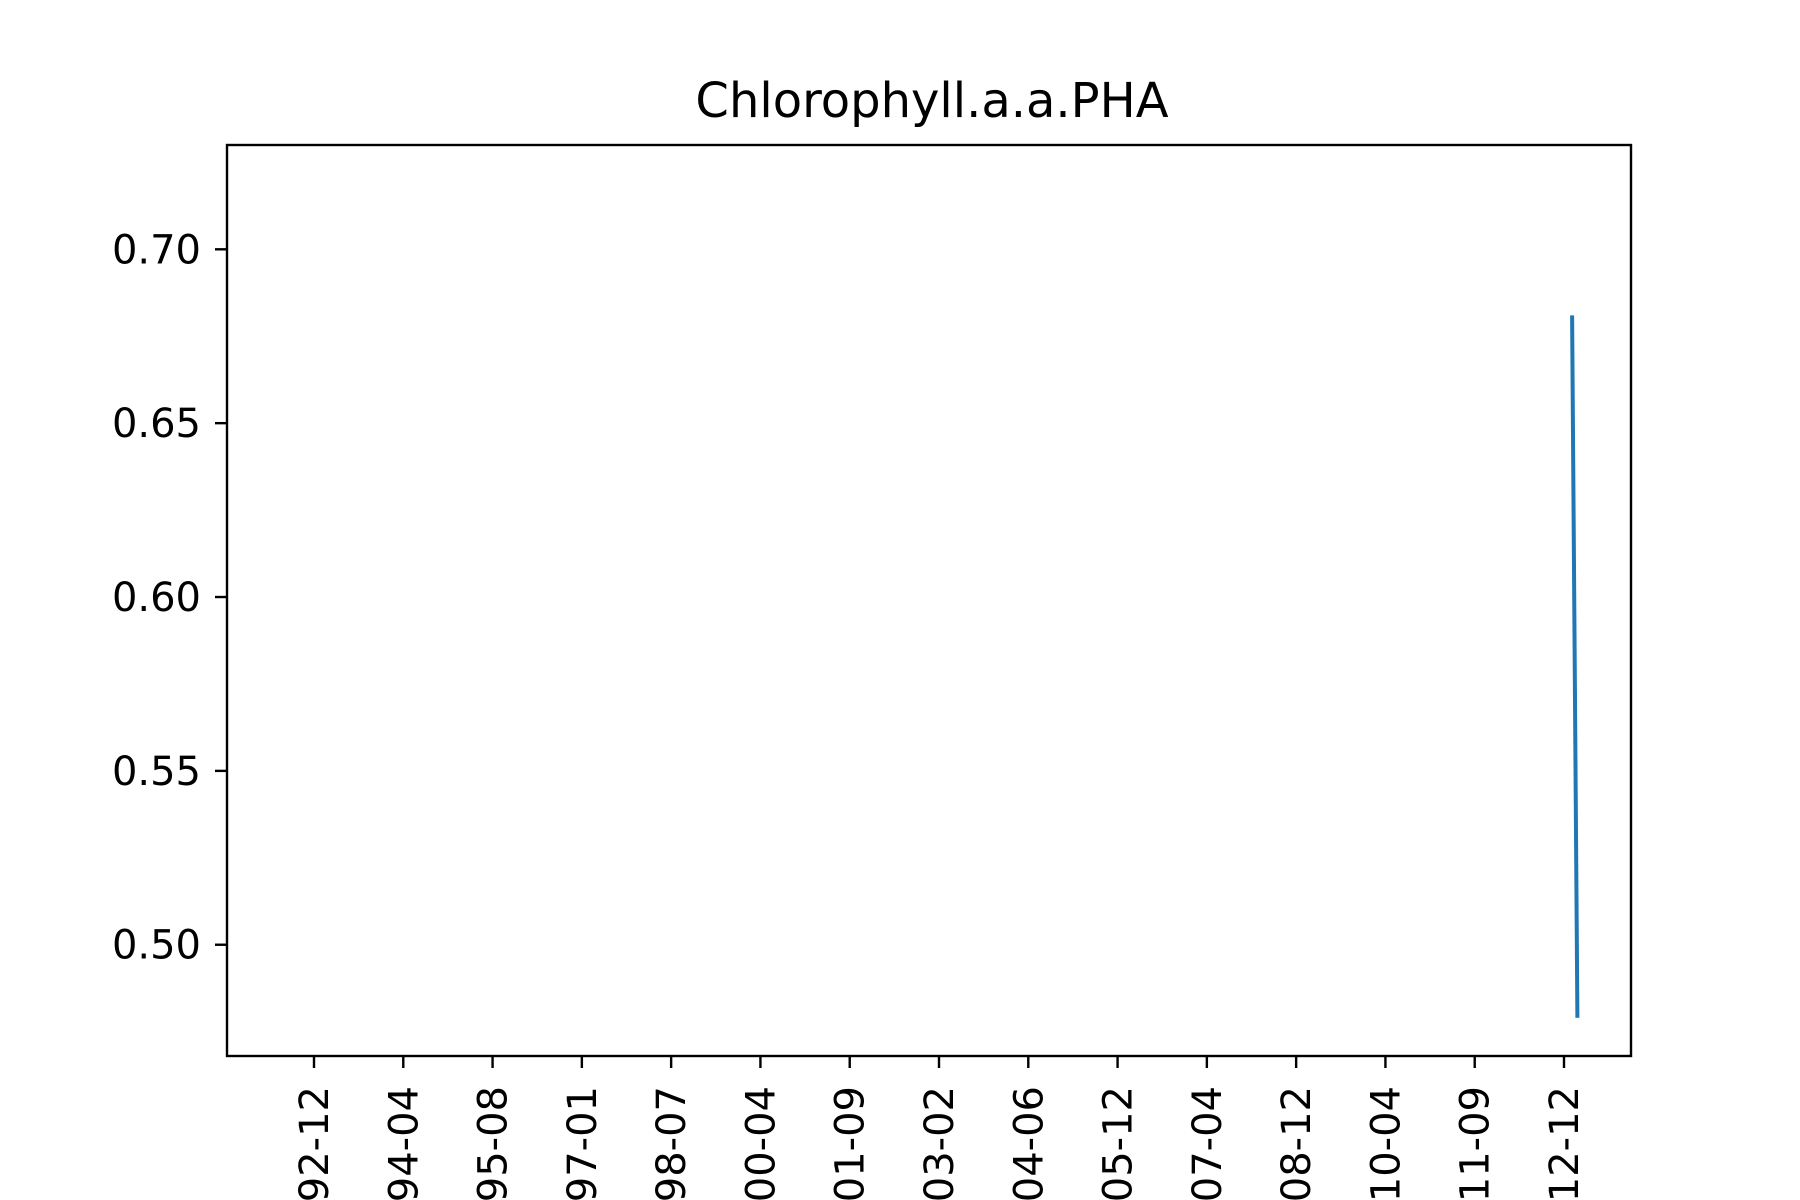  I want to click on y-tick-label: 0.55, so click(156, 772).